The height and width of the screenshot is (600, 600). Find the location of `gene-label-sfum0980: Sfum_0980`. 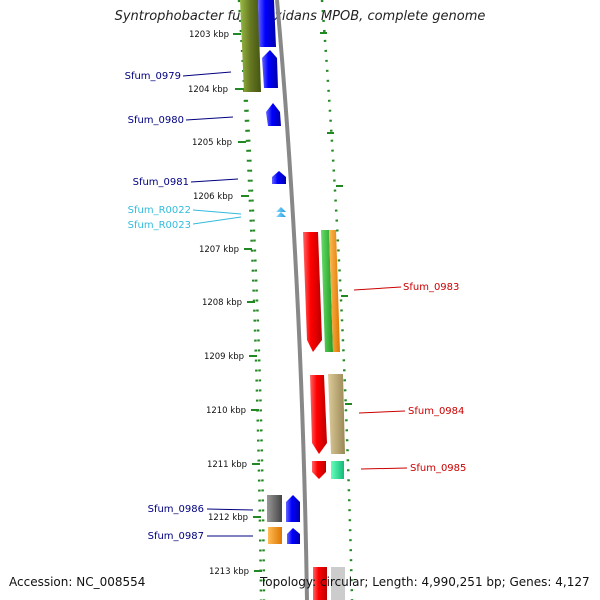

gene-label-sfum0980: Sfum_0980 is located at coordinates (156, 120).